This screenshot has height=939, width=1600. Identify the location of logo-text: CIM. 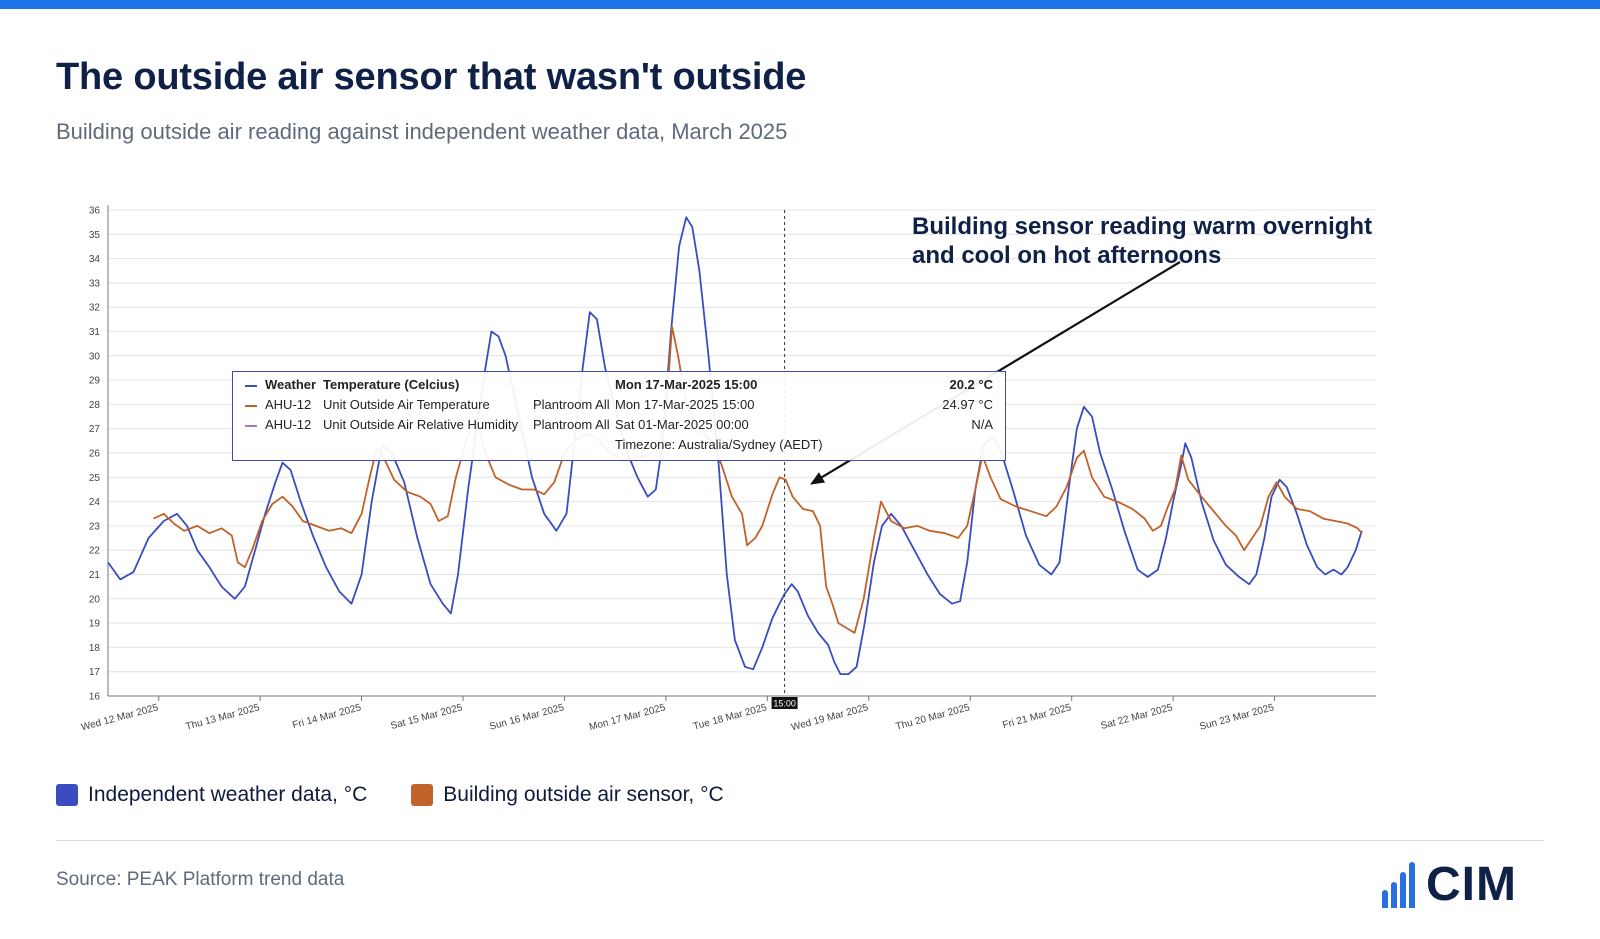
(1471, 884).